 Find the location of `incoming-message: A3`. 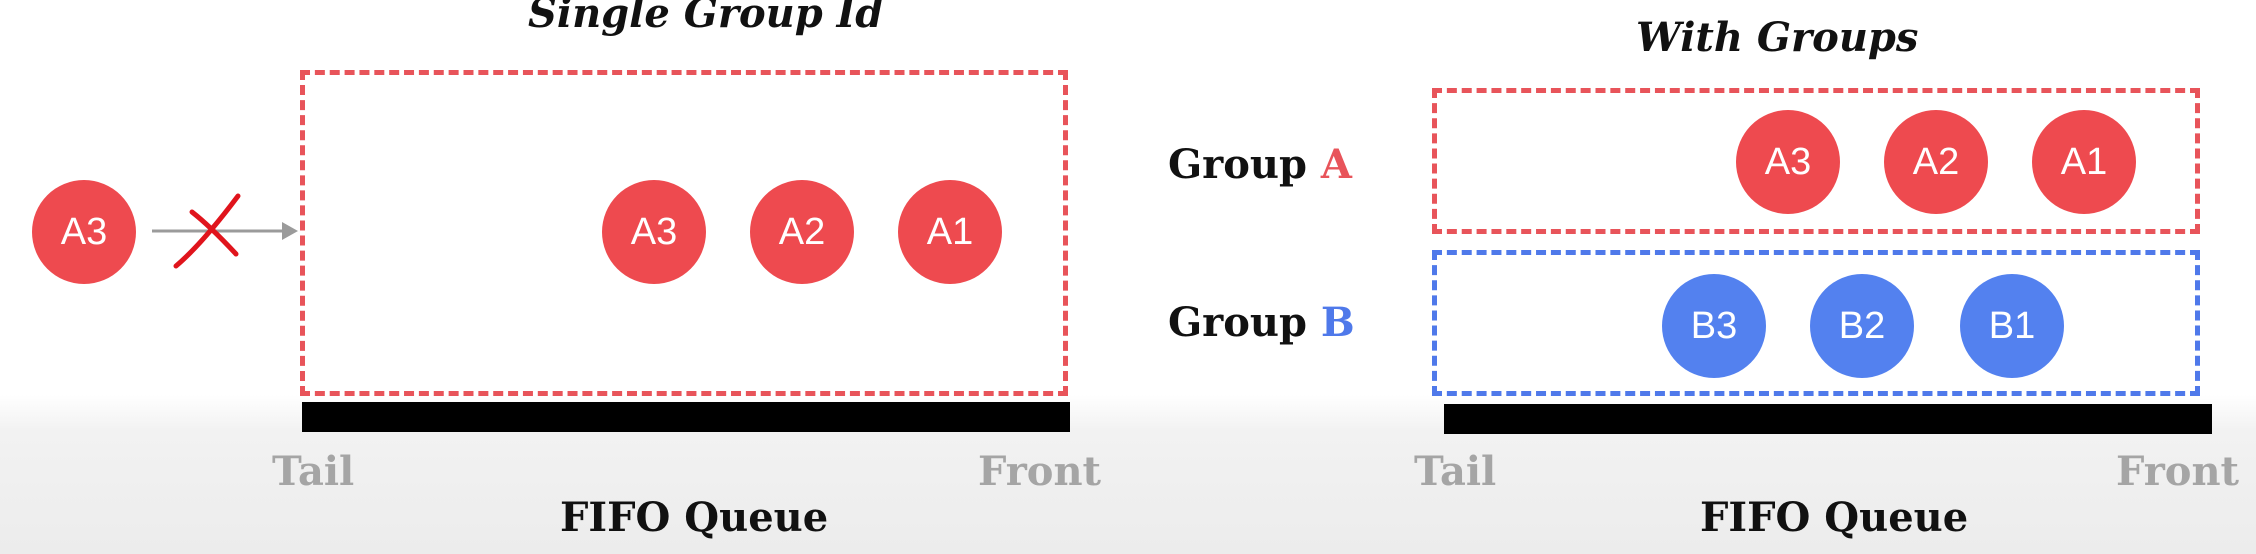

incoming-message: A3 is located at coordinates (84, 232).